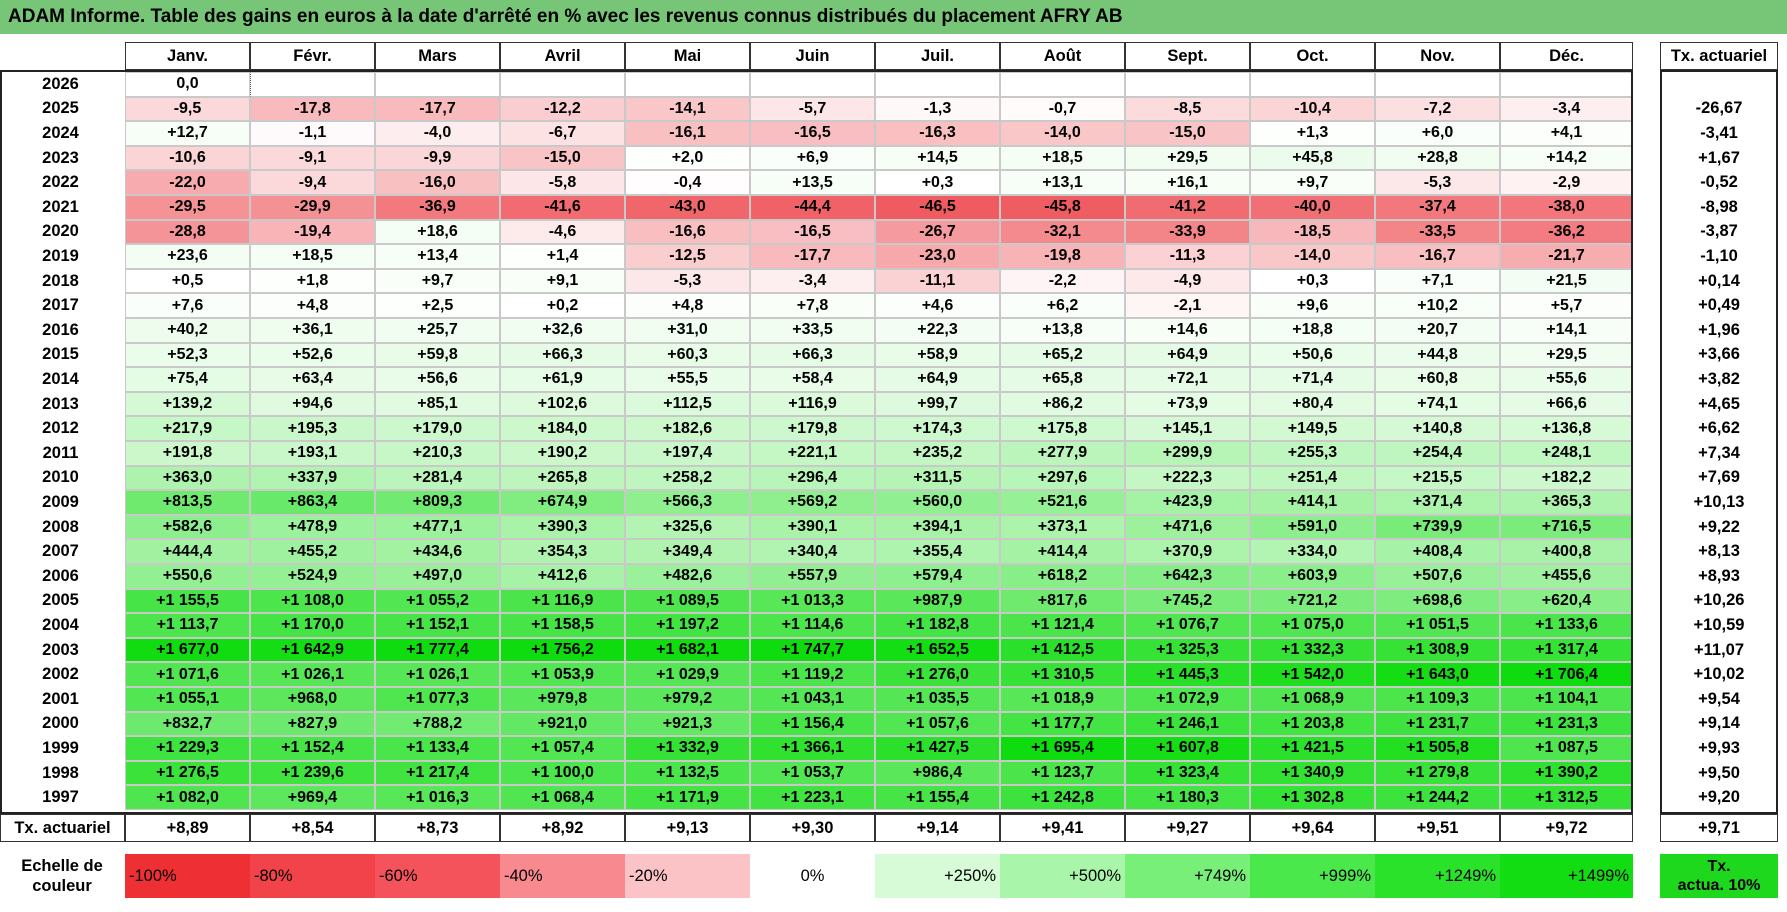  I want to click on table-cell: +1 035,5, so click(937, 699).